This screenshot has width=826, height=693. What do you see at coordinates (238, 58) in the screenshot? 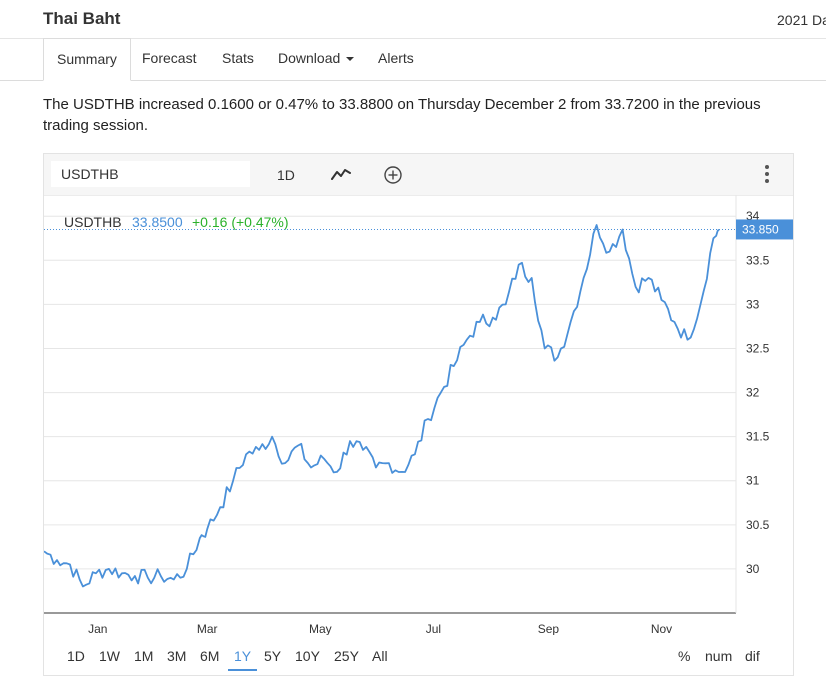
I see `tab-stats: Stats` at bounding box center [238, 58].